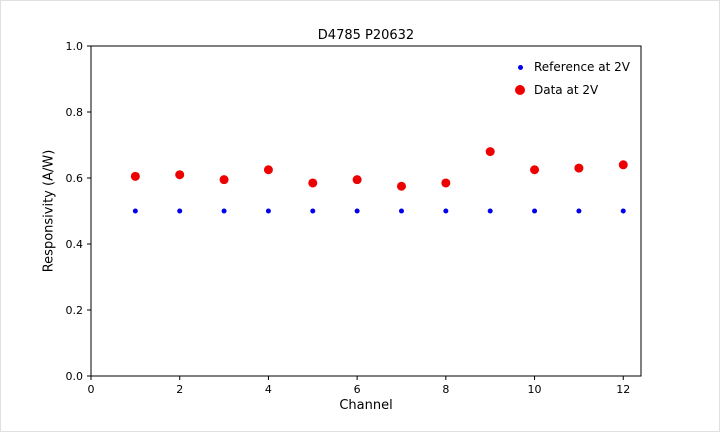 Image resolution: width=720 pixels, height=432 pixels. What do you see at coordinates (75, 178) in the screenshot?
I see `y-tick-label: 0.6` at bounding box center [75, 178].